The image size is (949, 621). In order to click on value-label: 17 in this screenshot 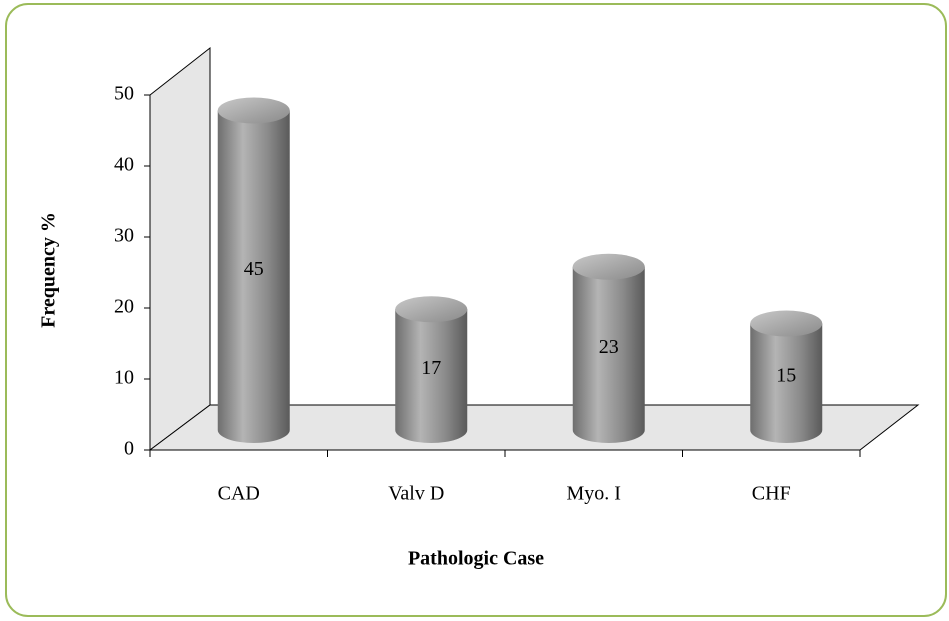, I will do `click(431, 368)`.